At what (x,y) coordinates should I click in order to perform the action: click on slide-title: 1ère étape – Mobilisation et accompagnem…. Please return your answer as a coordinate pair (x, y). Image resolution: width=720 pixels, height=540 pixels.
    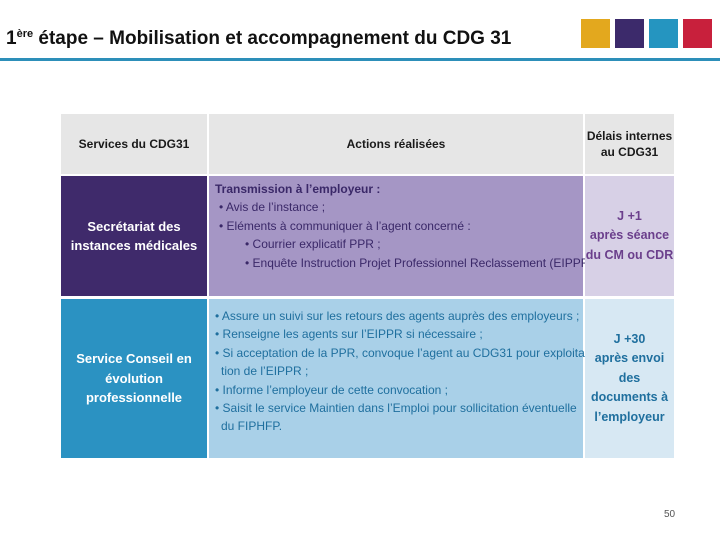
    Looking at the image, I should click on (258, 39).